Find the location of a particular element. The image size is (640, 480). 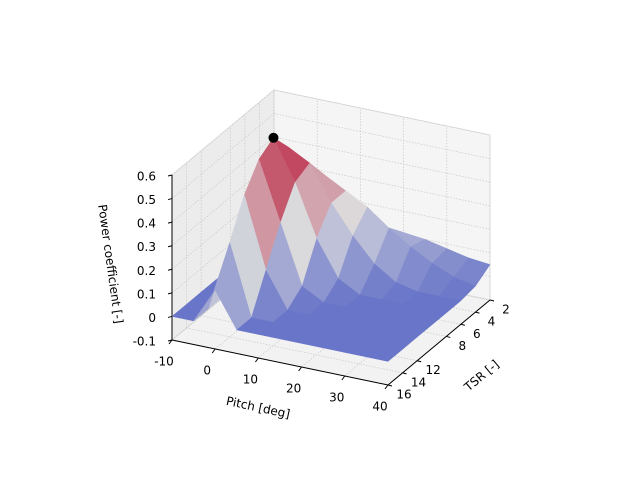

y-tick-label: 16 is located at coordinates (403, 395).